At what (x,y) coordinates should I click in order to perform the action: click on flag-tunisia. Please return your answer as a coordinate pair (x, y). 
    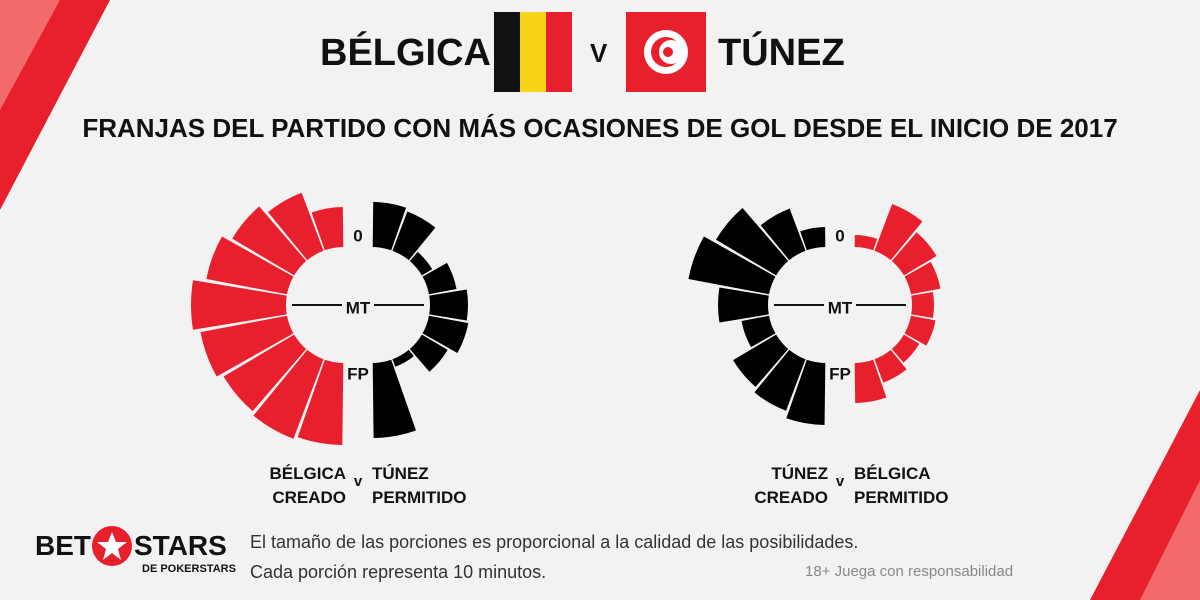
    Looking at the image, I should click on (666, 52).